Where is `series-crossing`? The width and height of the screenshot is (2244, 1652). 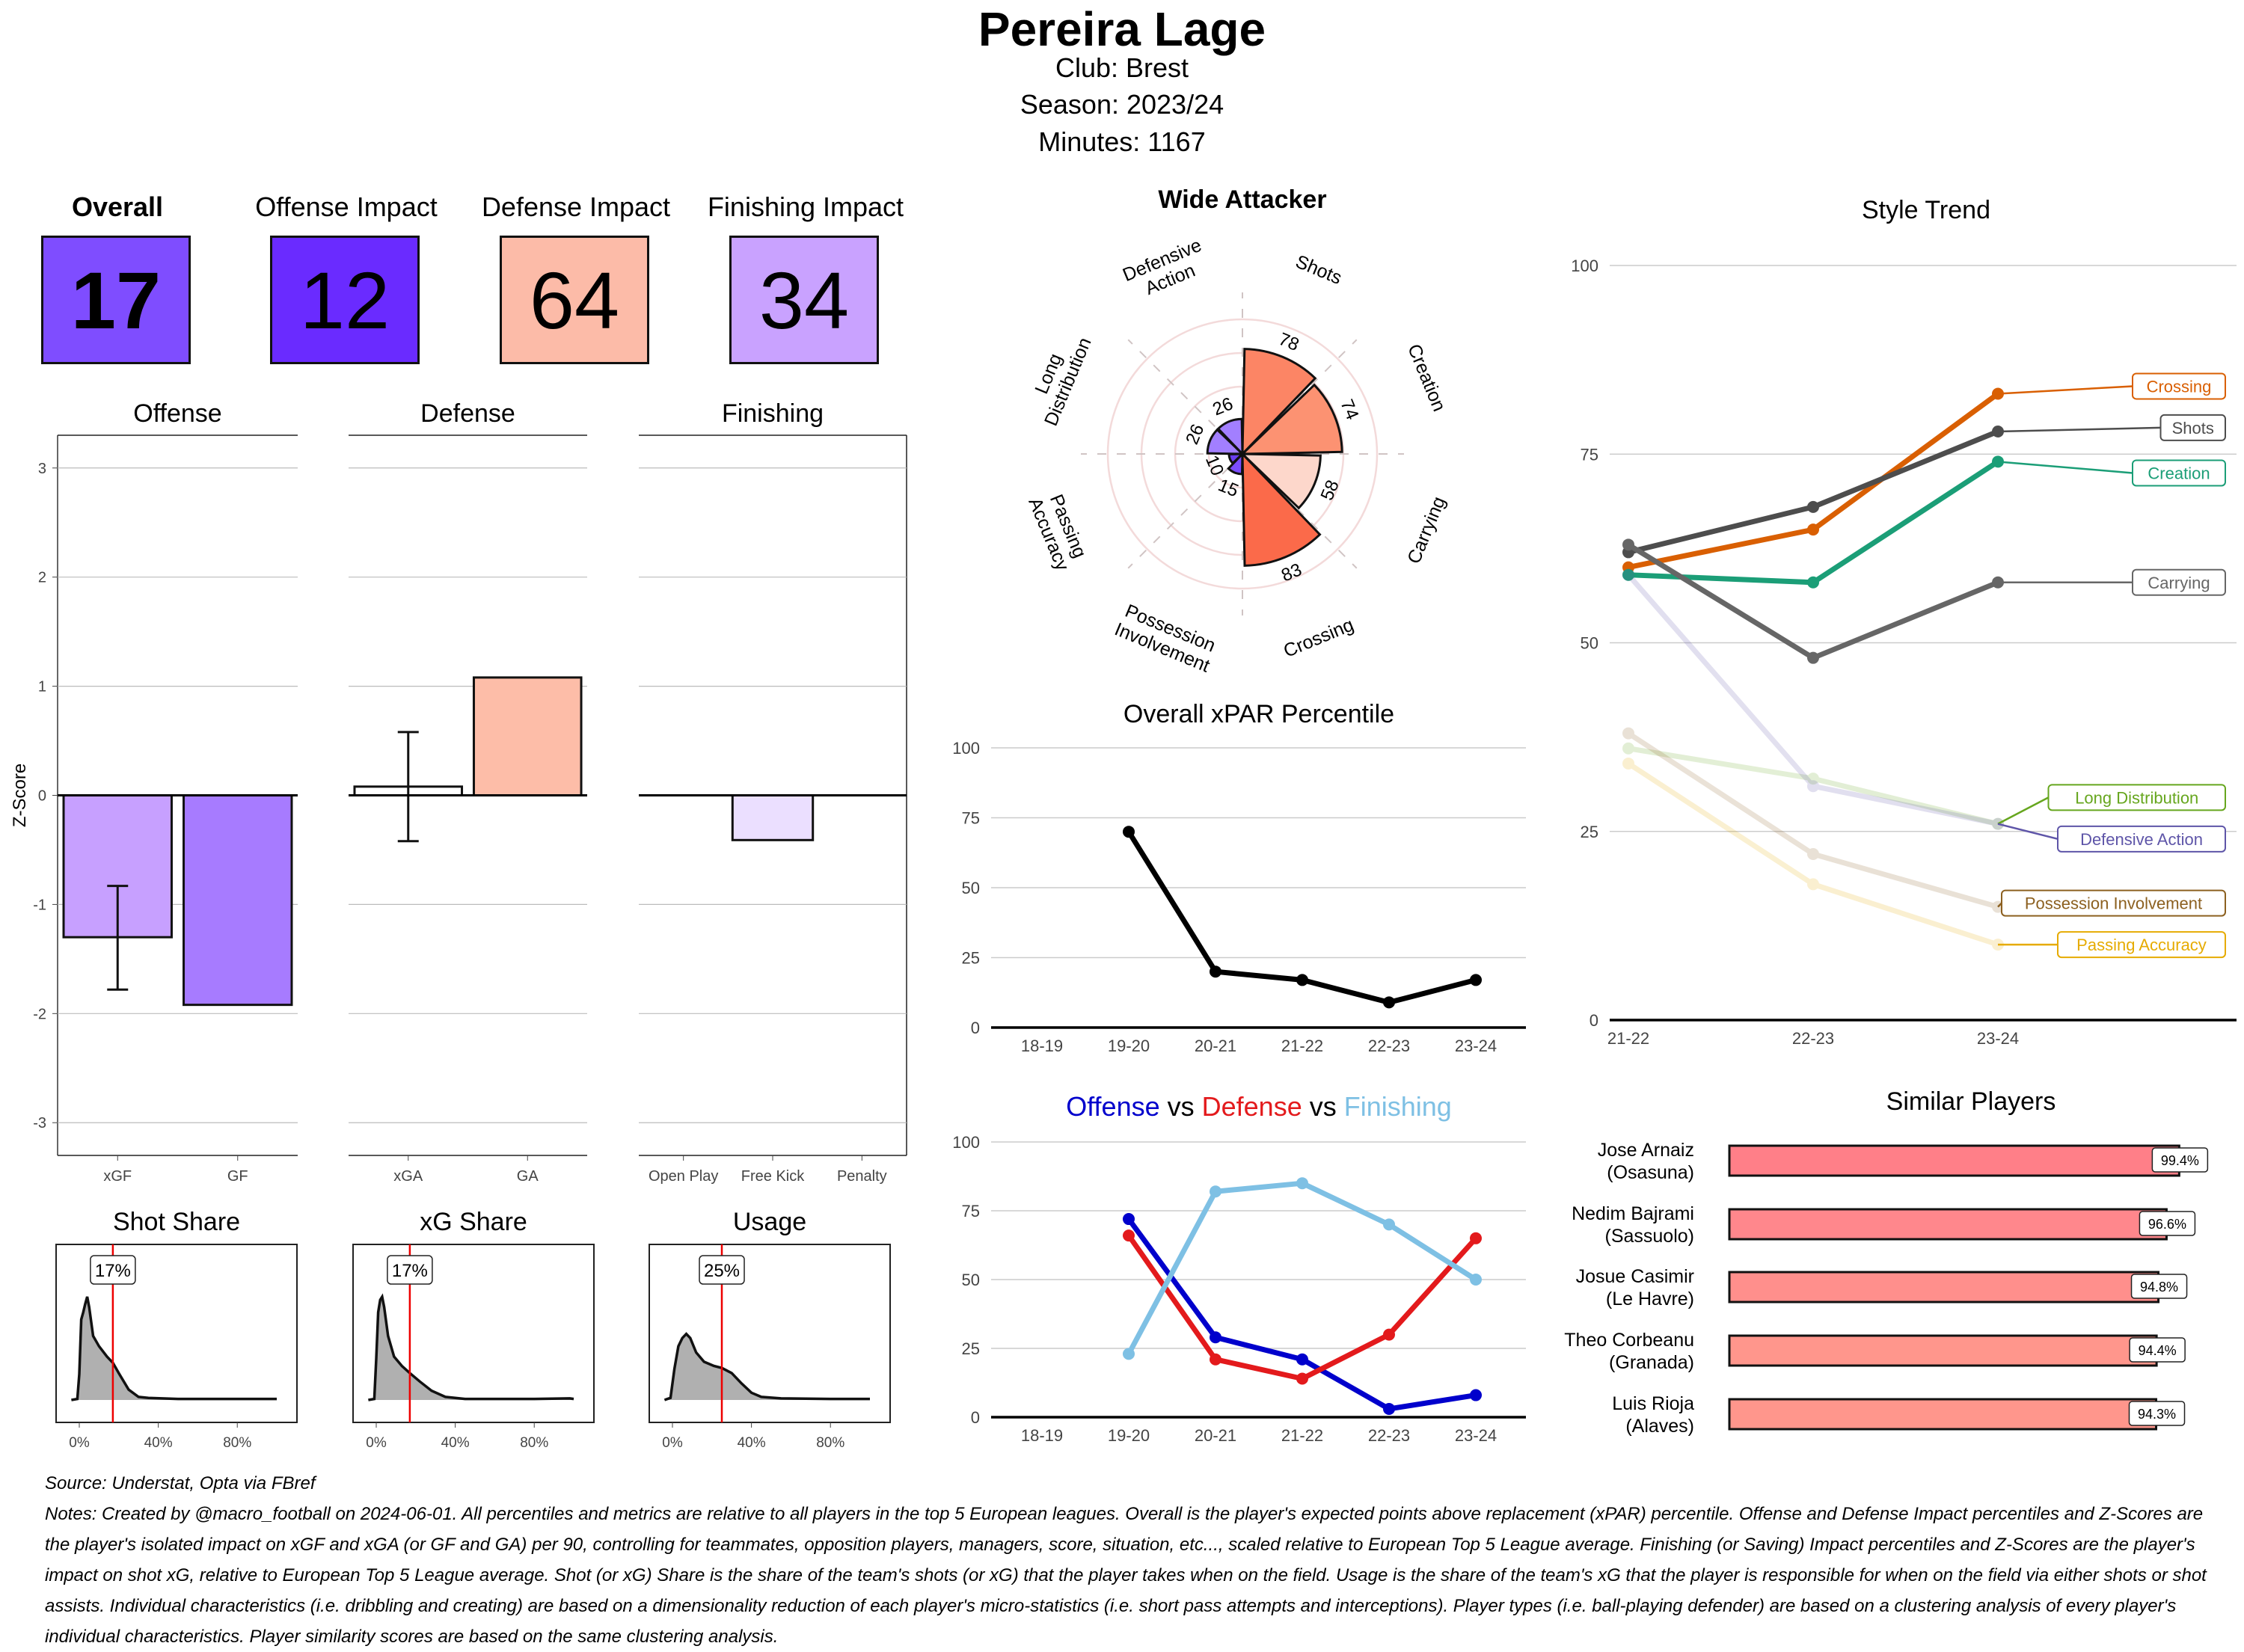 series-crossing is located at coordinates (1813, 481).